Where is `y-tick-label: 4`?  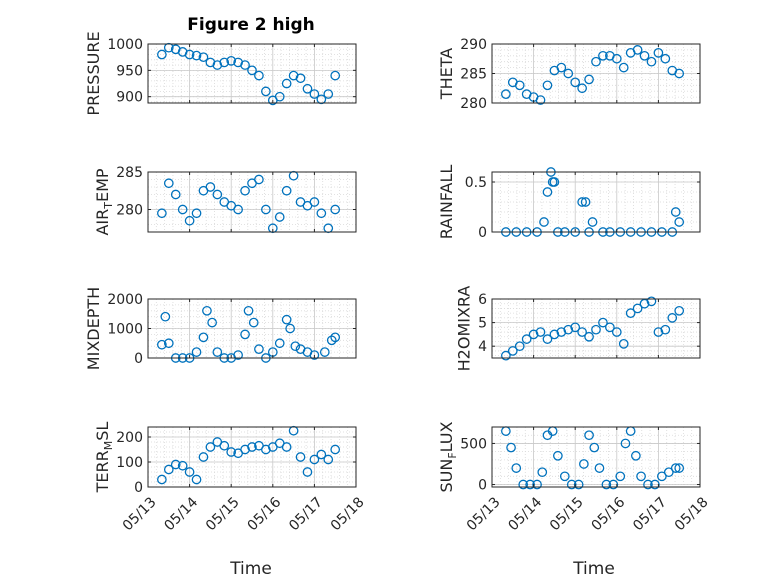 y-tick-label: 4 is located at coordinates (482, 347).